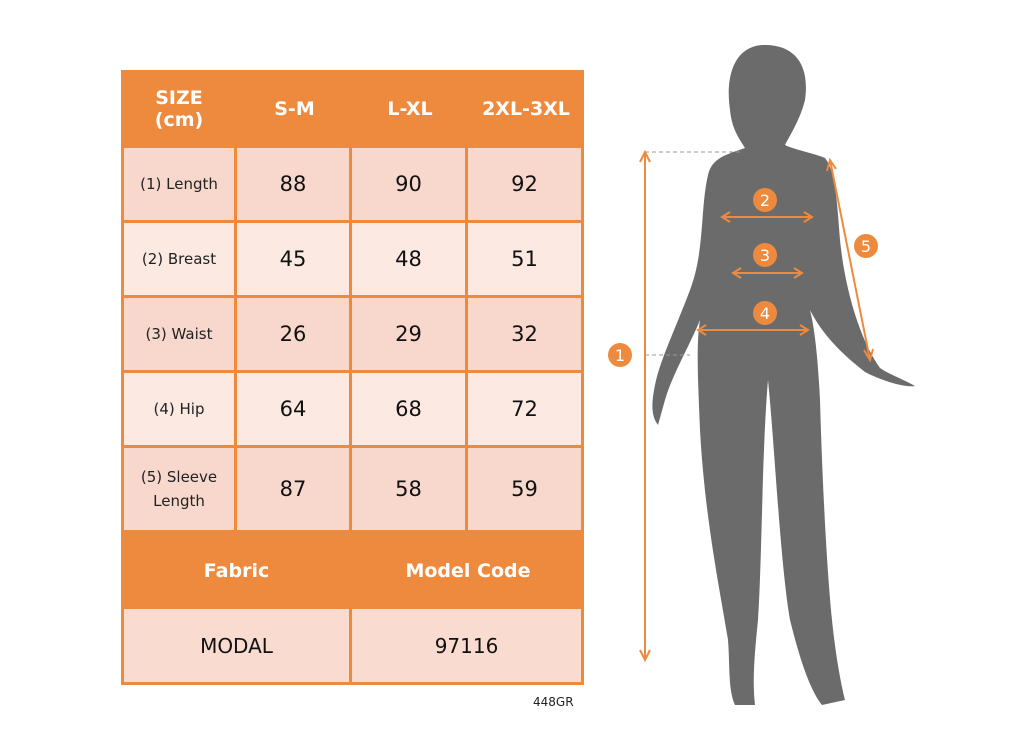 The height and width of the screenshot is (733, 1024). What do you see at coordinates (765, 313) in the screenshot?
I see `marker-4: 4` at bounding box center [765, 313].